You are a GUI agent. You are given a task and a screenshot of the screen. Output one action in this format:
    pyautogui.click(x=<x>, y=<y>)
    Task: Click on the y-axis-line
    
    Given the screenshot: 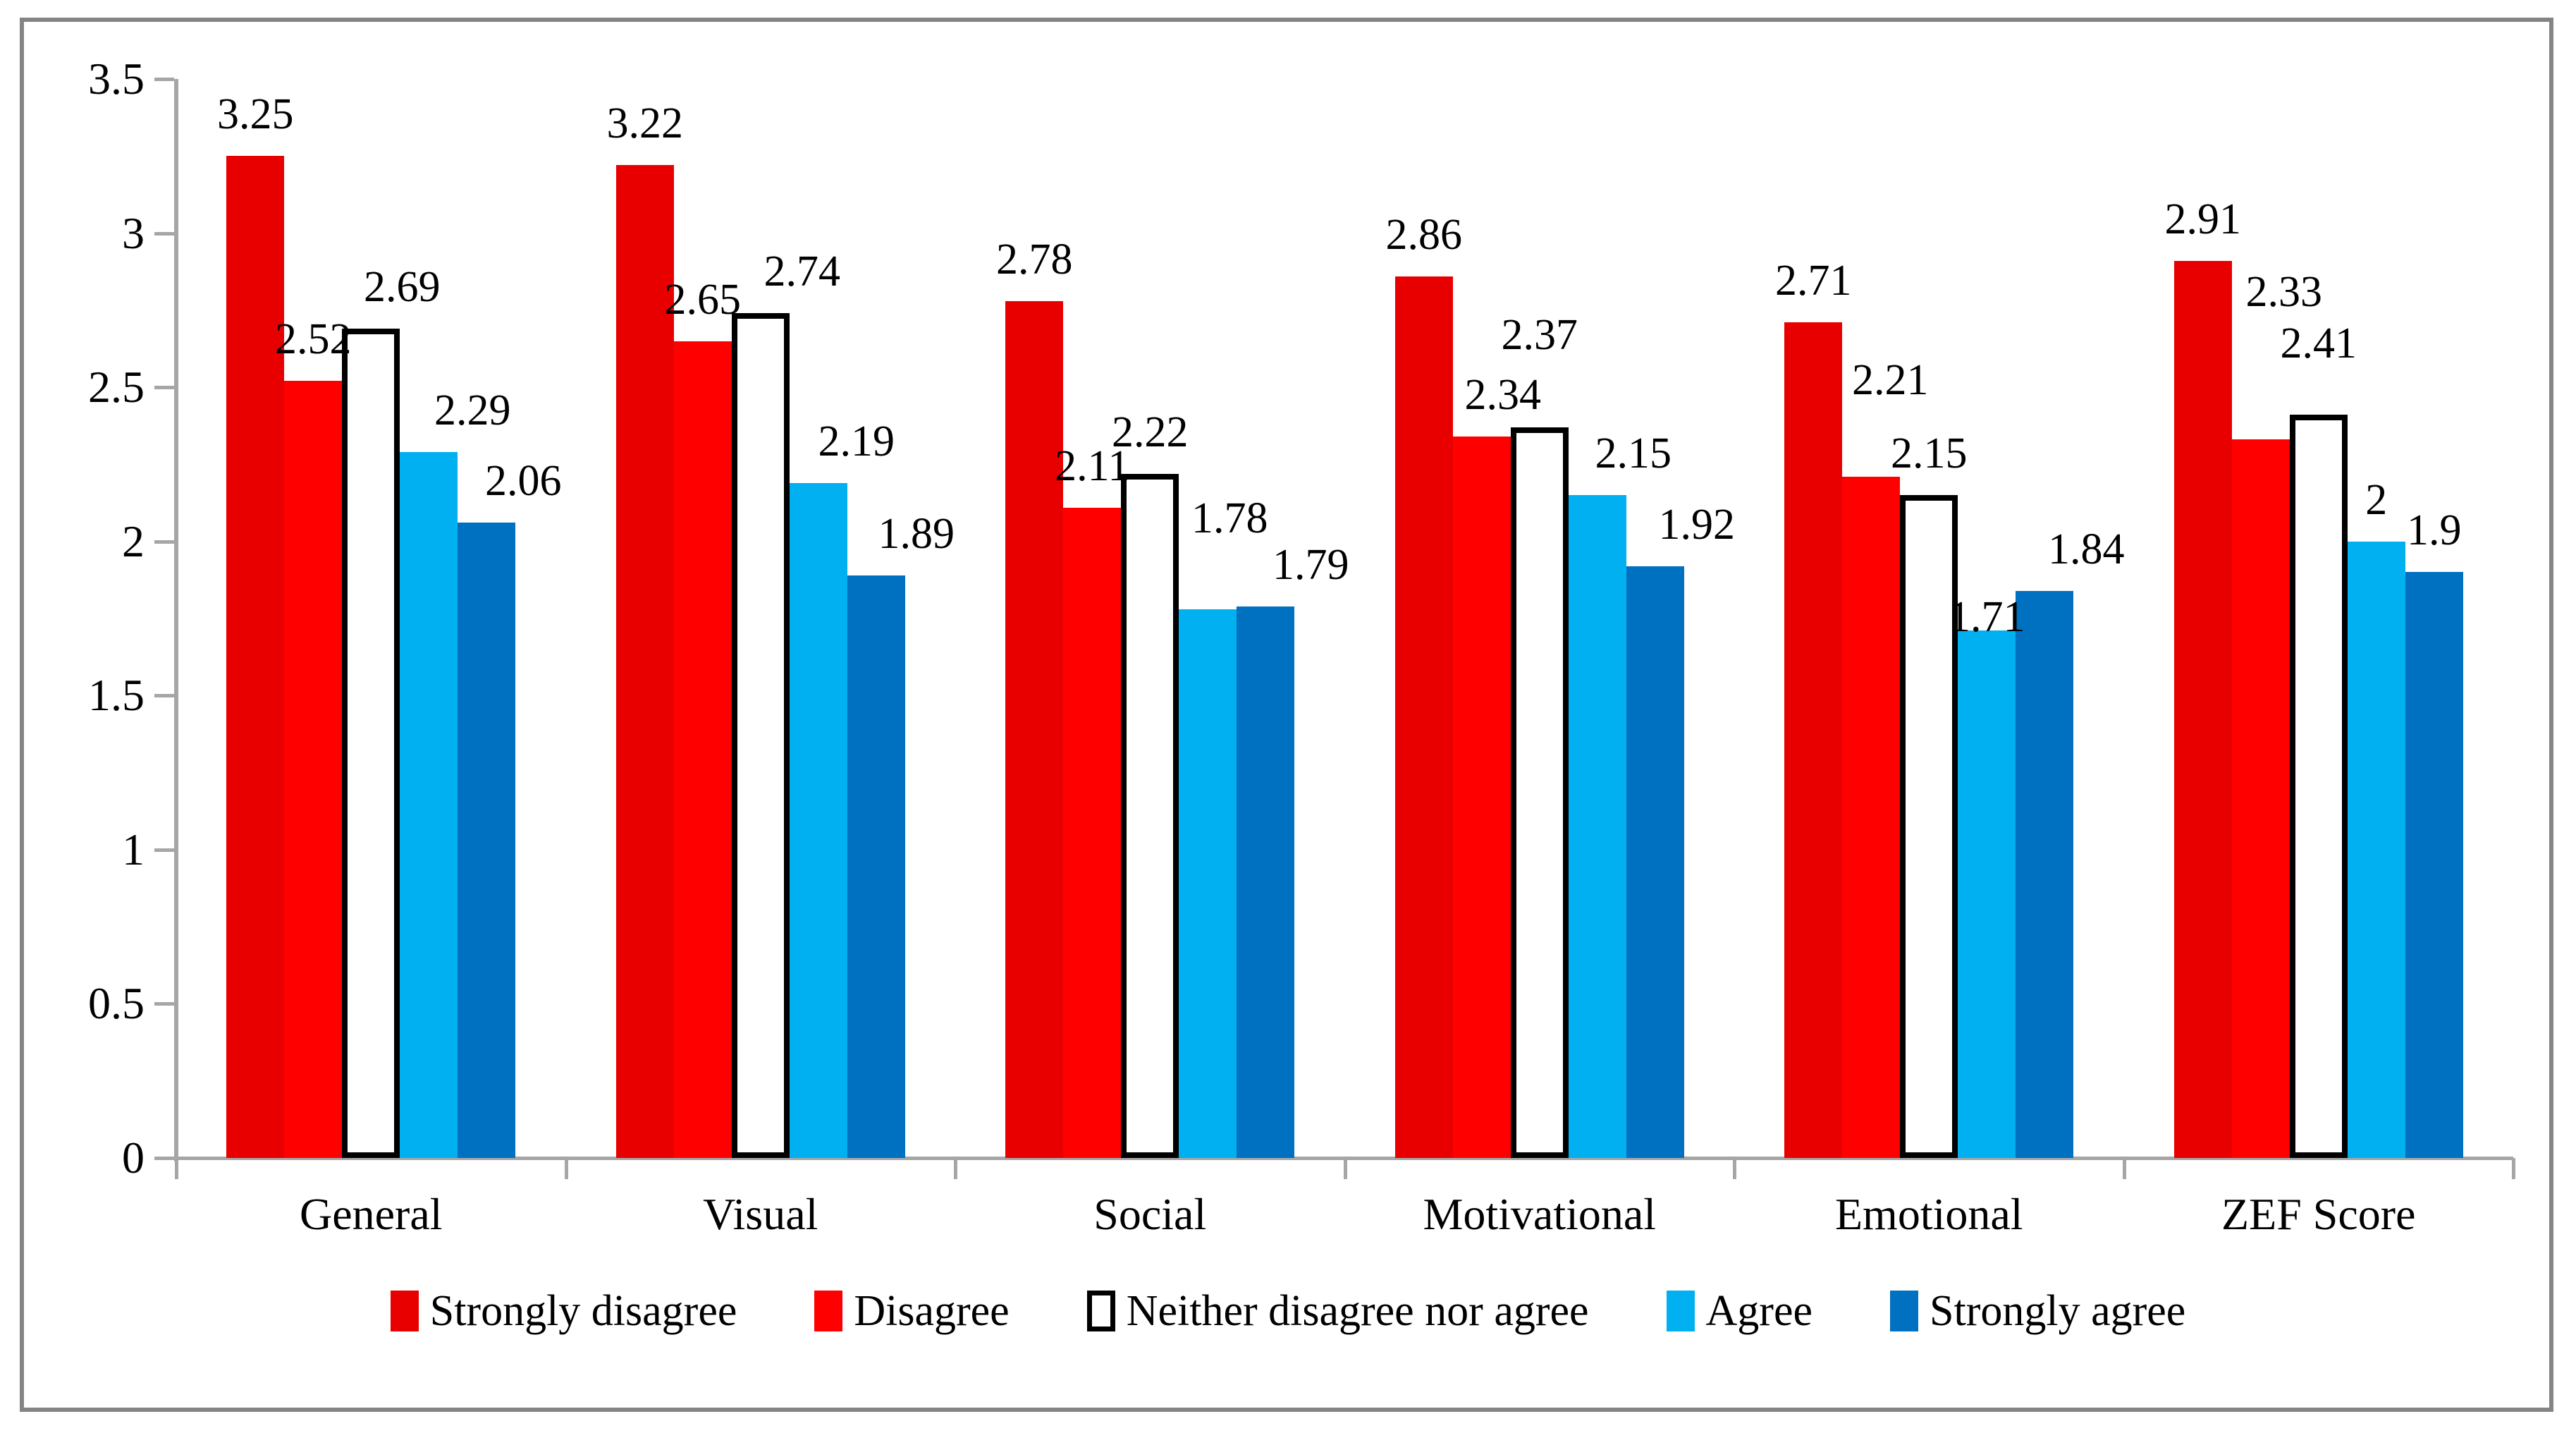 What is the action you would take?
    pyautogui.click(x=176, y=620)
    